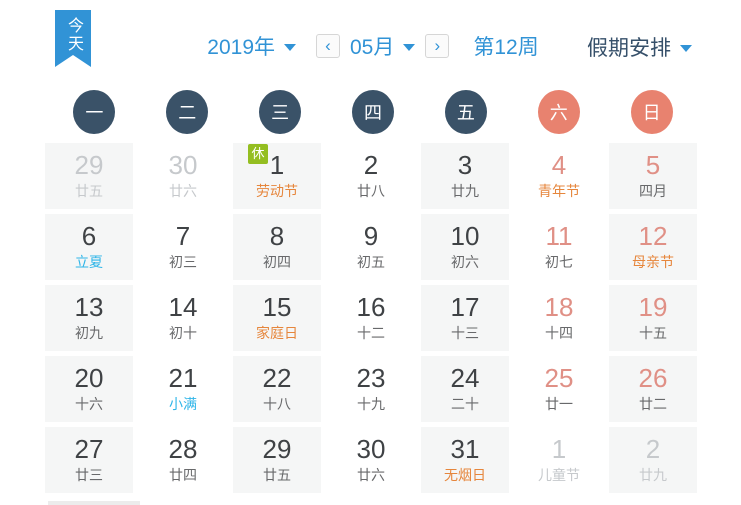 This screenshot has width=741, height=505. Describe the element at coordinates (183, 333) in the screenshot. I see `date-subtitle: 初十` at that location.